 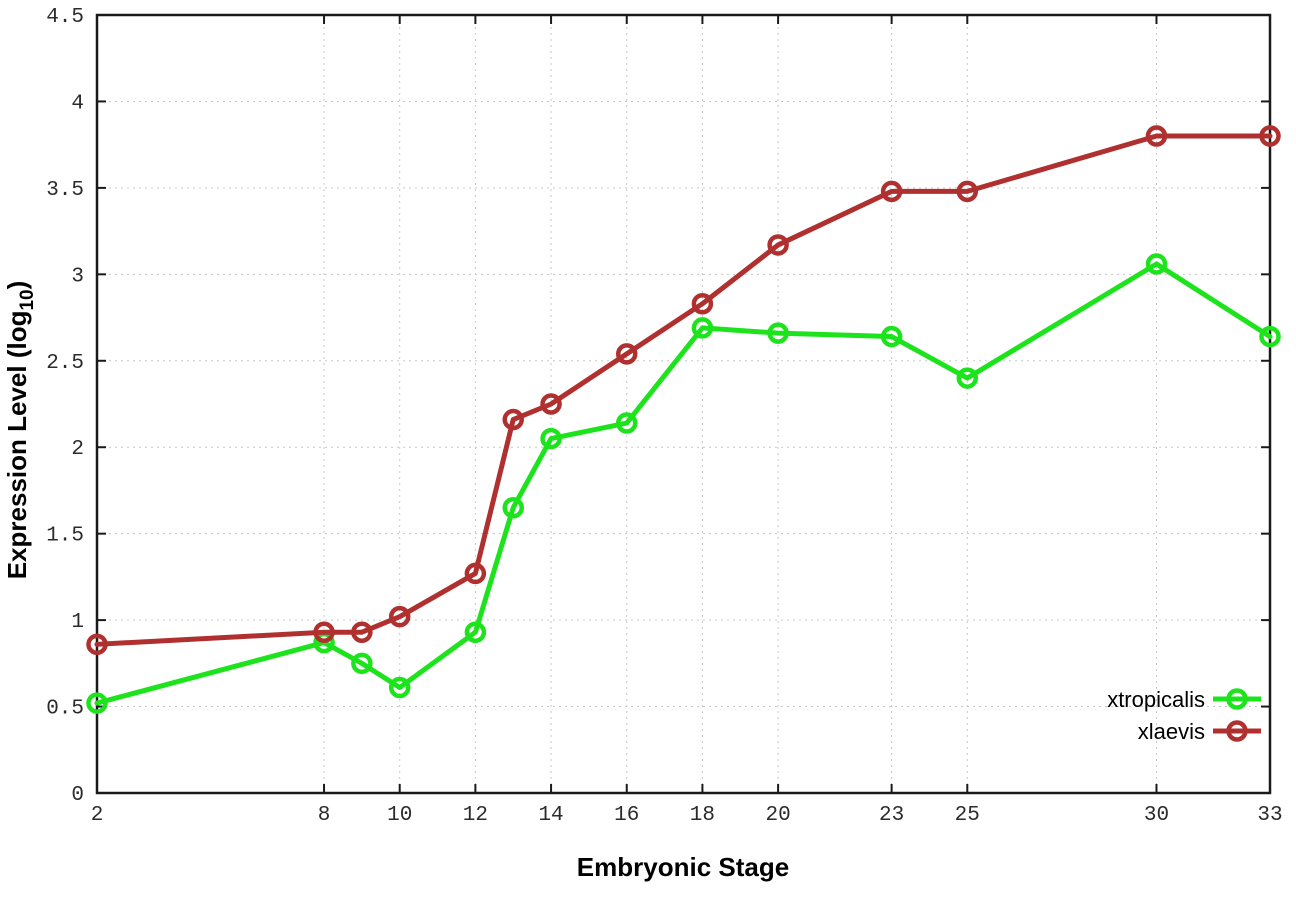 I want to click on y-tick-label: 3.5, so click(x=65, y=190).